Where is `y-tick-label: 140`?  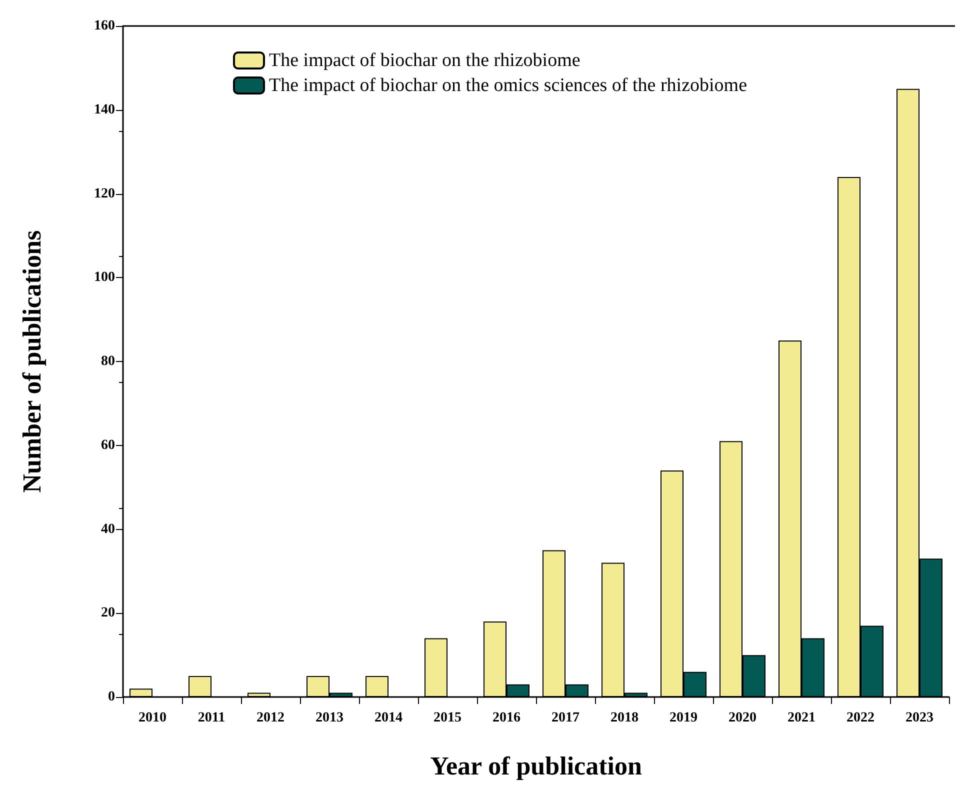
y-tick-label: 140 is located at coordinates (104, 110).